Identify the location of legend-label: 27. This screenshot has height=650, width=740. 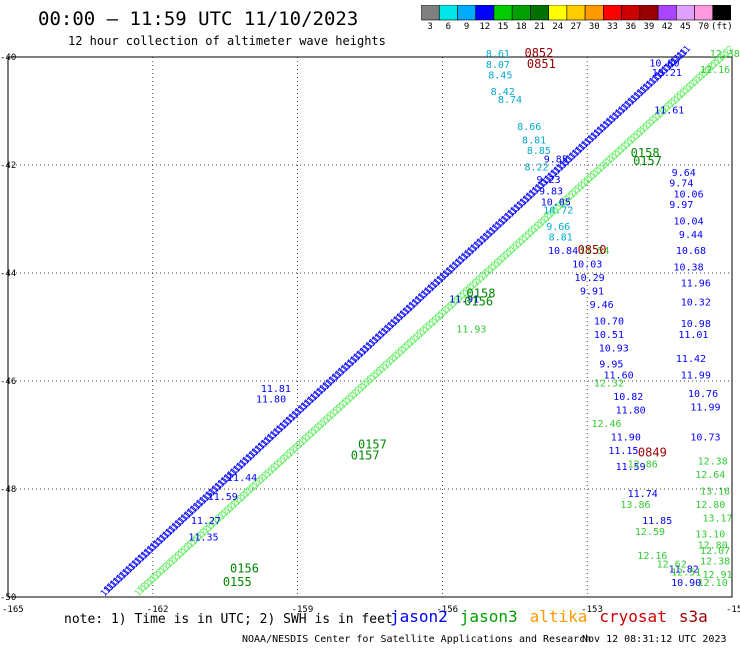
(576, 27).